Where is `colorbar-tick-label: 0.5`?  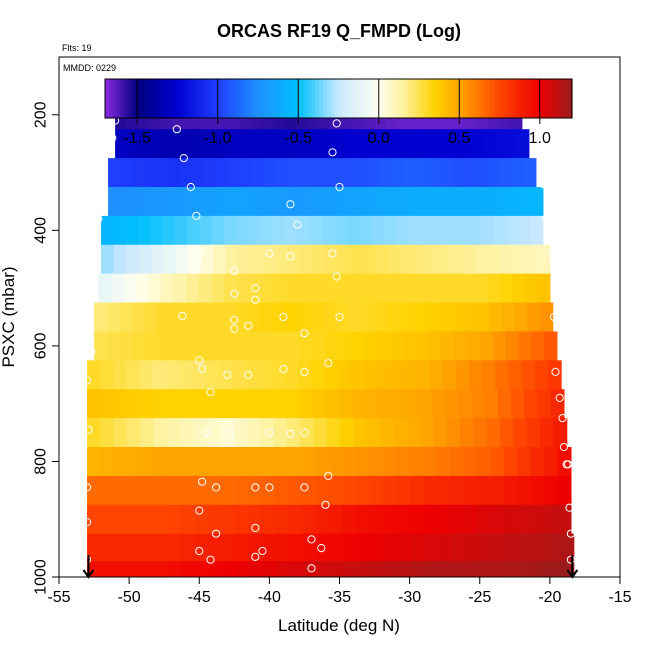 colorbar-tick-label: 0.5 is located at coordinates (459, 138).